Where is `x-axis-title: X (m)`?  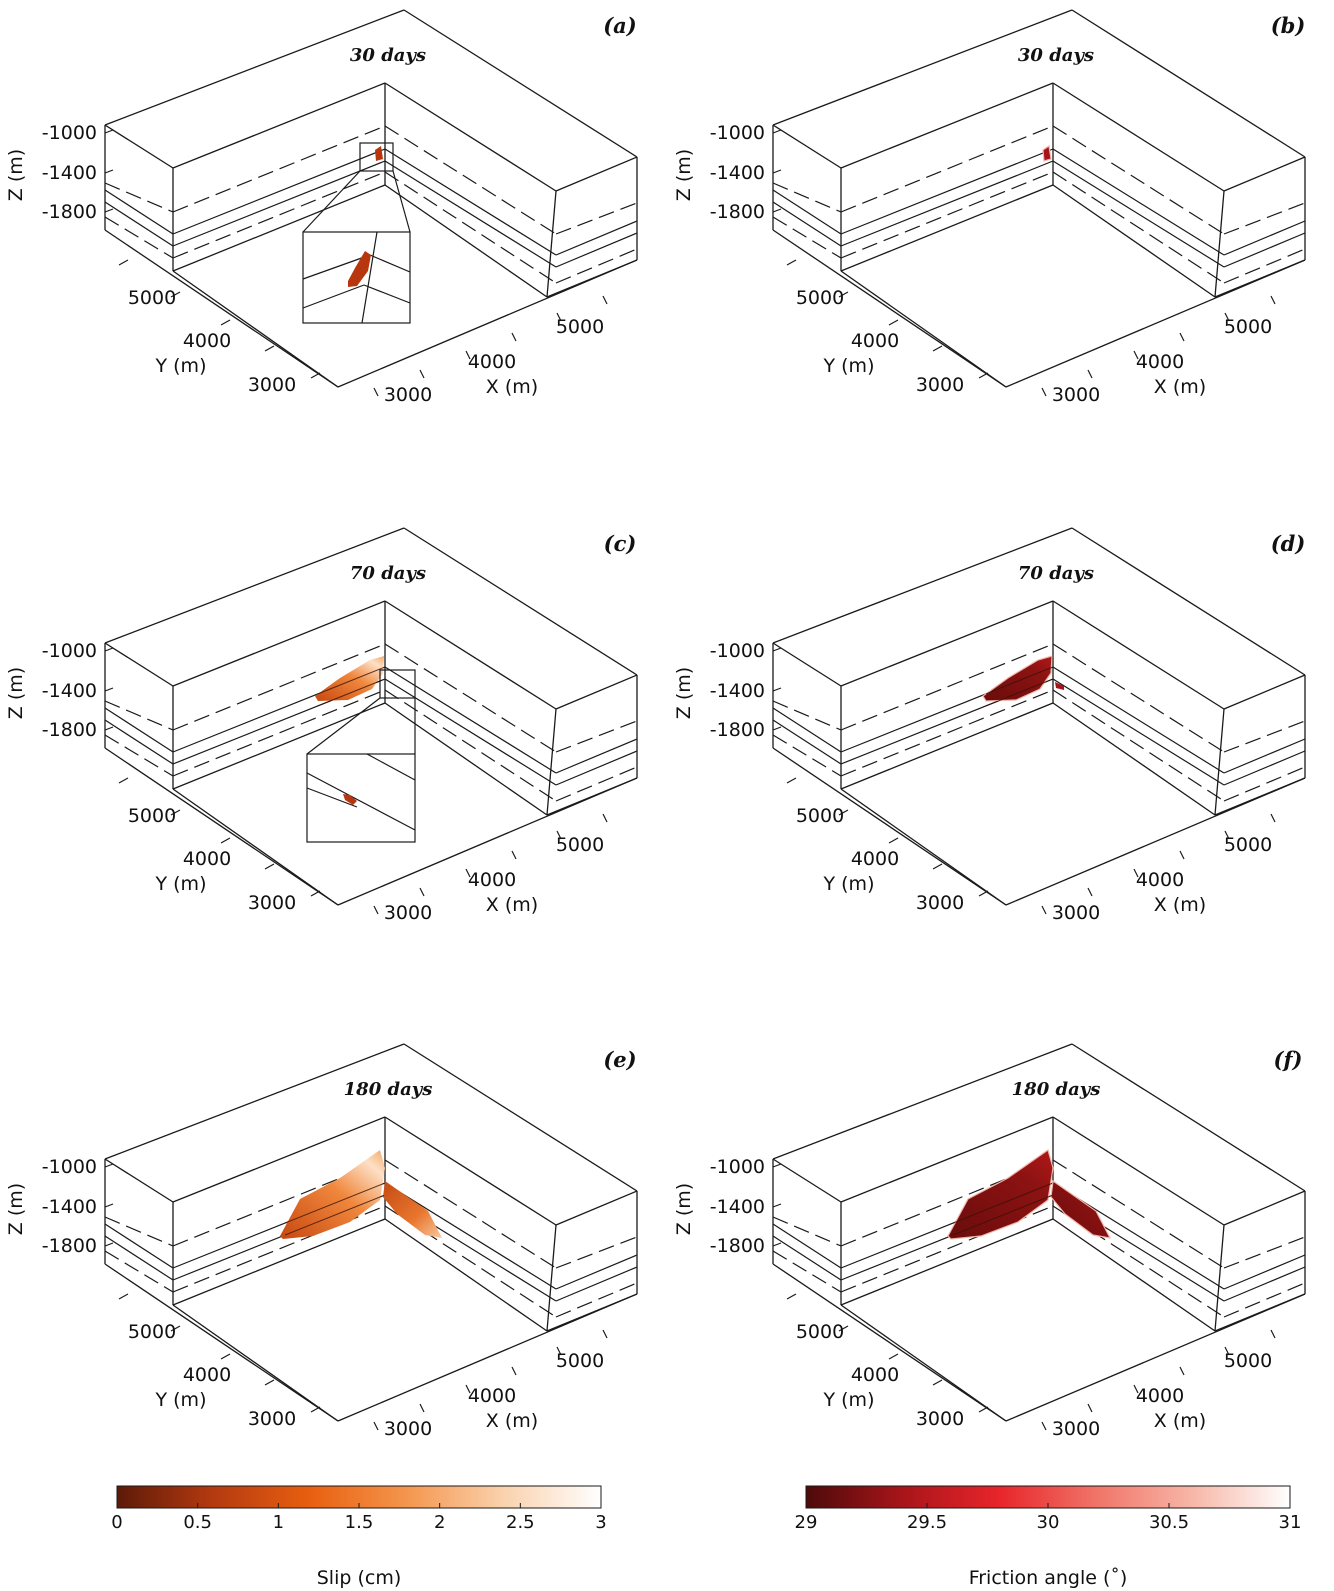
x-axis-title: X (m) is located at coordinates (1180, 1421).